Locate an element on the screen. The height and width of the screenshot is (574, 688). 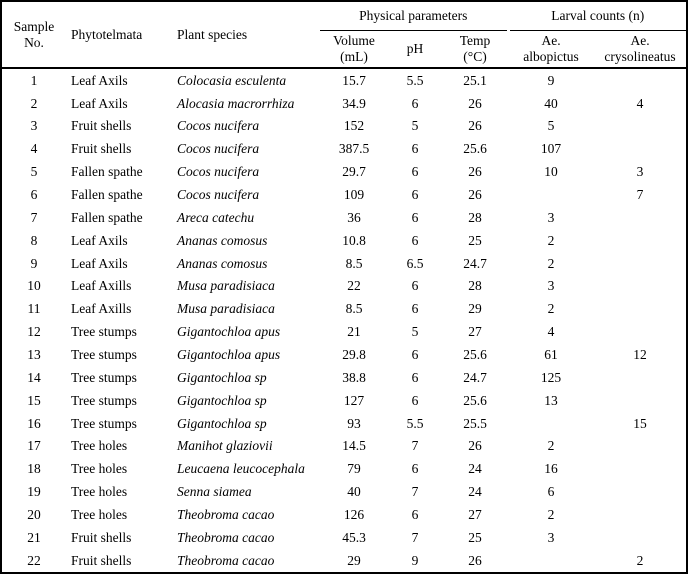
cell-ph: 5 is located at coordinates (415, 126).